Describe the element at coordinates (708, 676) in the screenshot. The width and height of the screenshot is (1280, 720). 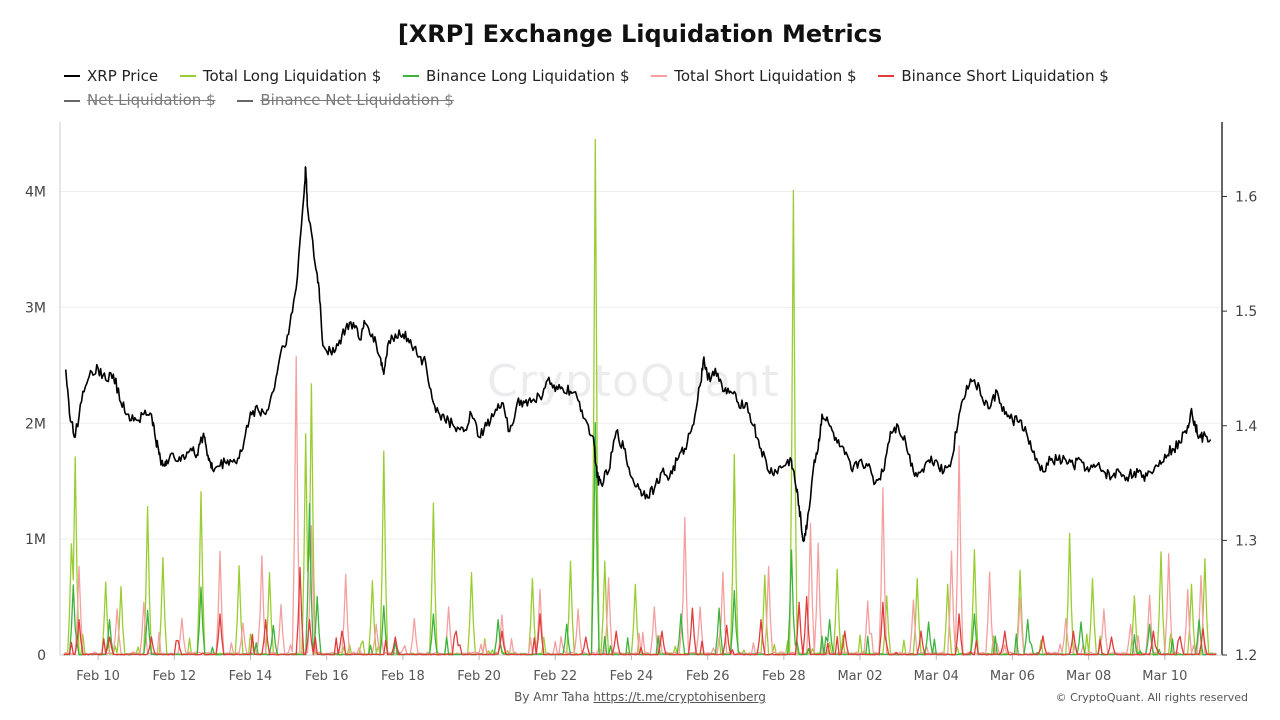
I see `x-tick-label: Feb 26` at that location.